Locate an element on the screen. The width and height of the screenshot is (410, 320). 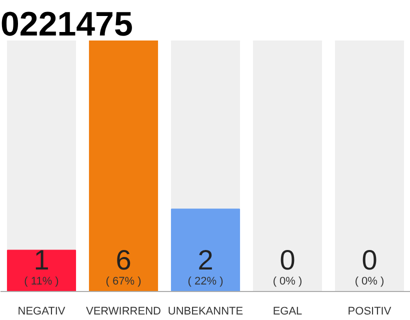
x-tick-label: EGAL is located at coordinates (287, 312).